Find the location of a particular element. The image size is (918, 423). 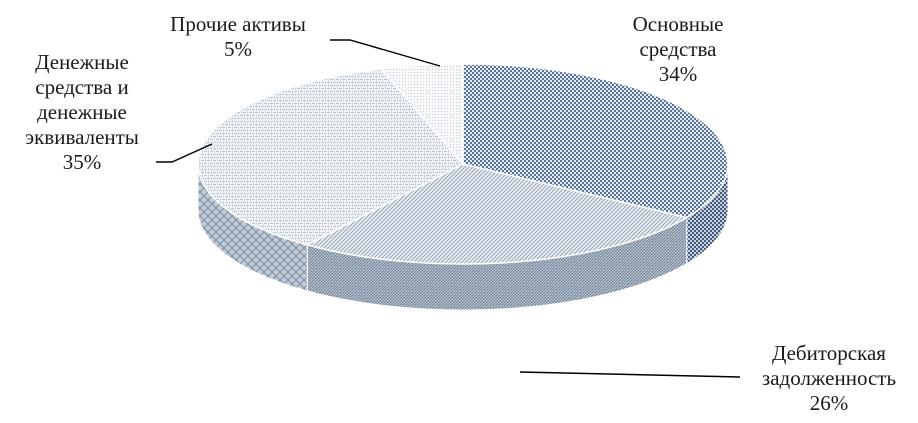

leader-line-receivables is located at coordinates (630, 374).